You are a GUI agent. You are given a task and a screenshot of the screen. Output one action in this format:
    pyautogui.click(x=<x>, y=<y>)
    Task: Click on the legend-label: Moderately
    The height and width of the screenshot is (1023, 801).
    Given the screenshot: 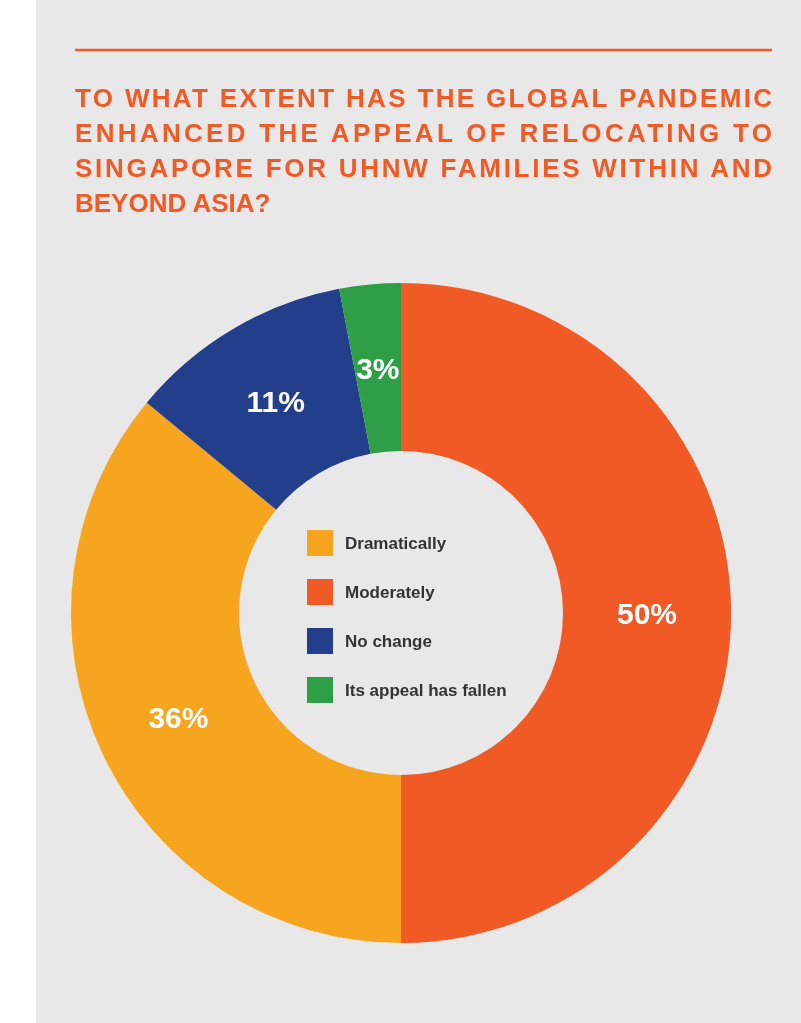 What is the action you would take?
    pyautogui.click(x=390, y=592)
    